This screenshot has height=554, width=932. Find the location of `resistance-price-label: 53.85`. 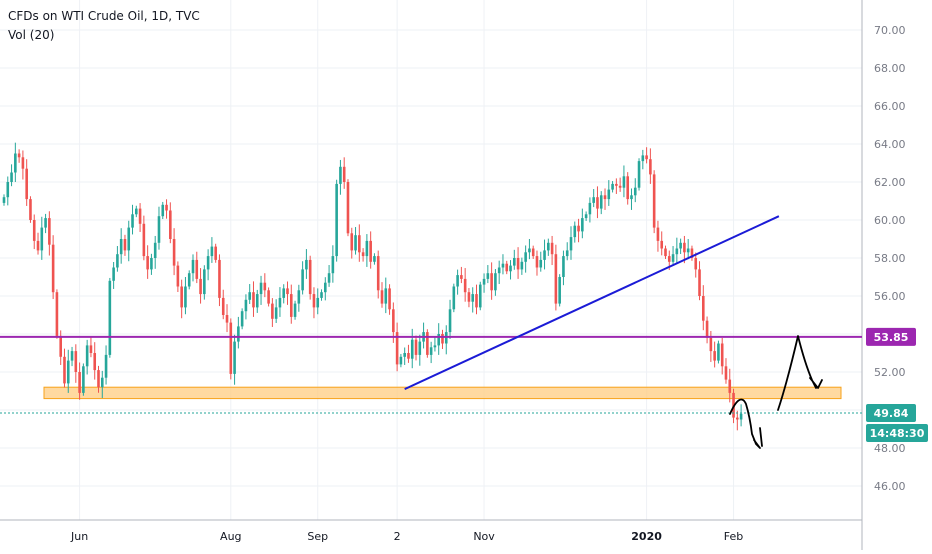

resistance-price-label: 53.85 is located at coordinates (891, 337).